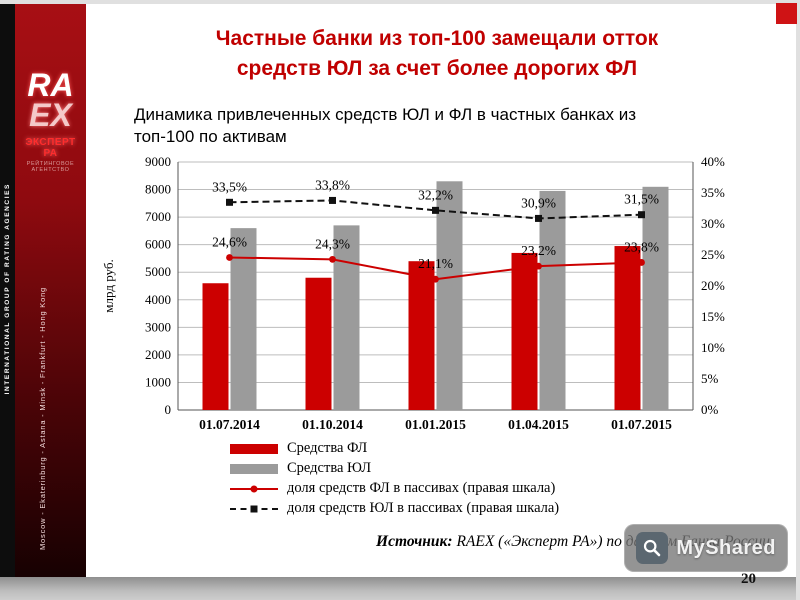 Image resolution: width=800 pixels, height=600 pixels. Describe the element at coordinates (435, 194) in the screenshot. I see `svg-text: 32,2%` at that location.